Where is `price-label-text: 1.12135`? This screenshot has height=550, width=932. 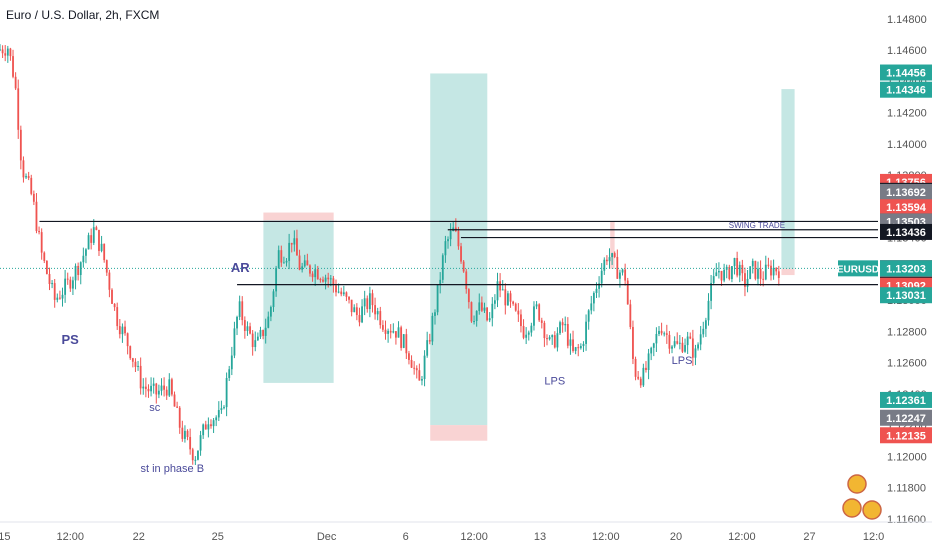 price-label-text: 1.12135 is located at coordinates (906, 436).